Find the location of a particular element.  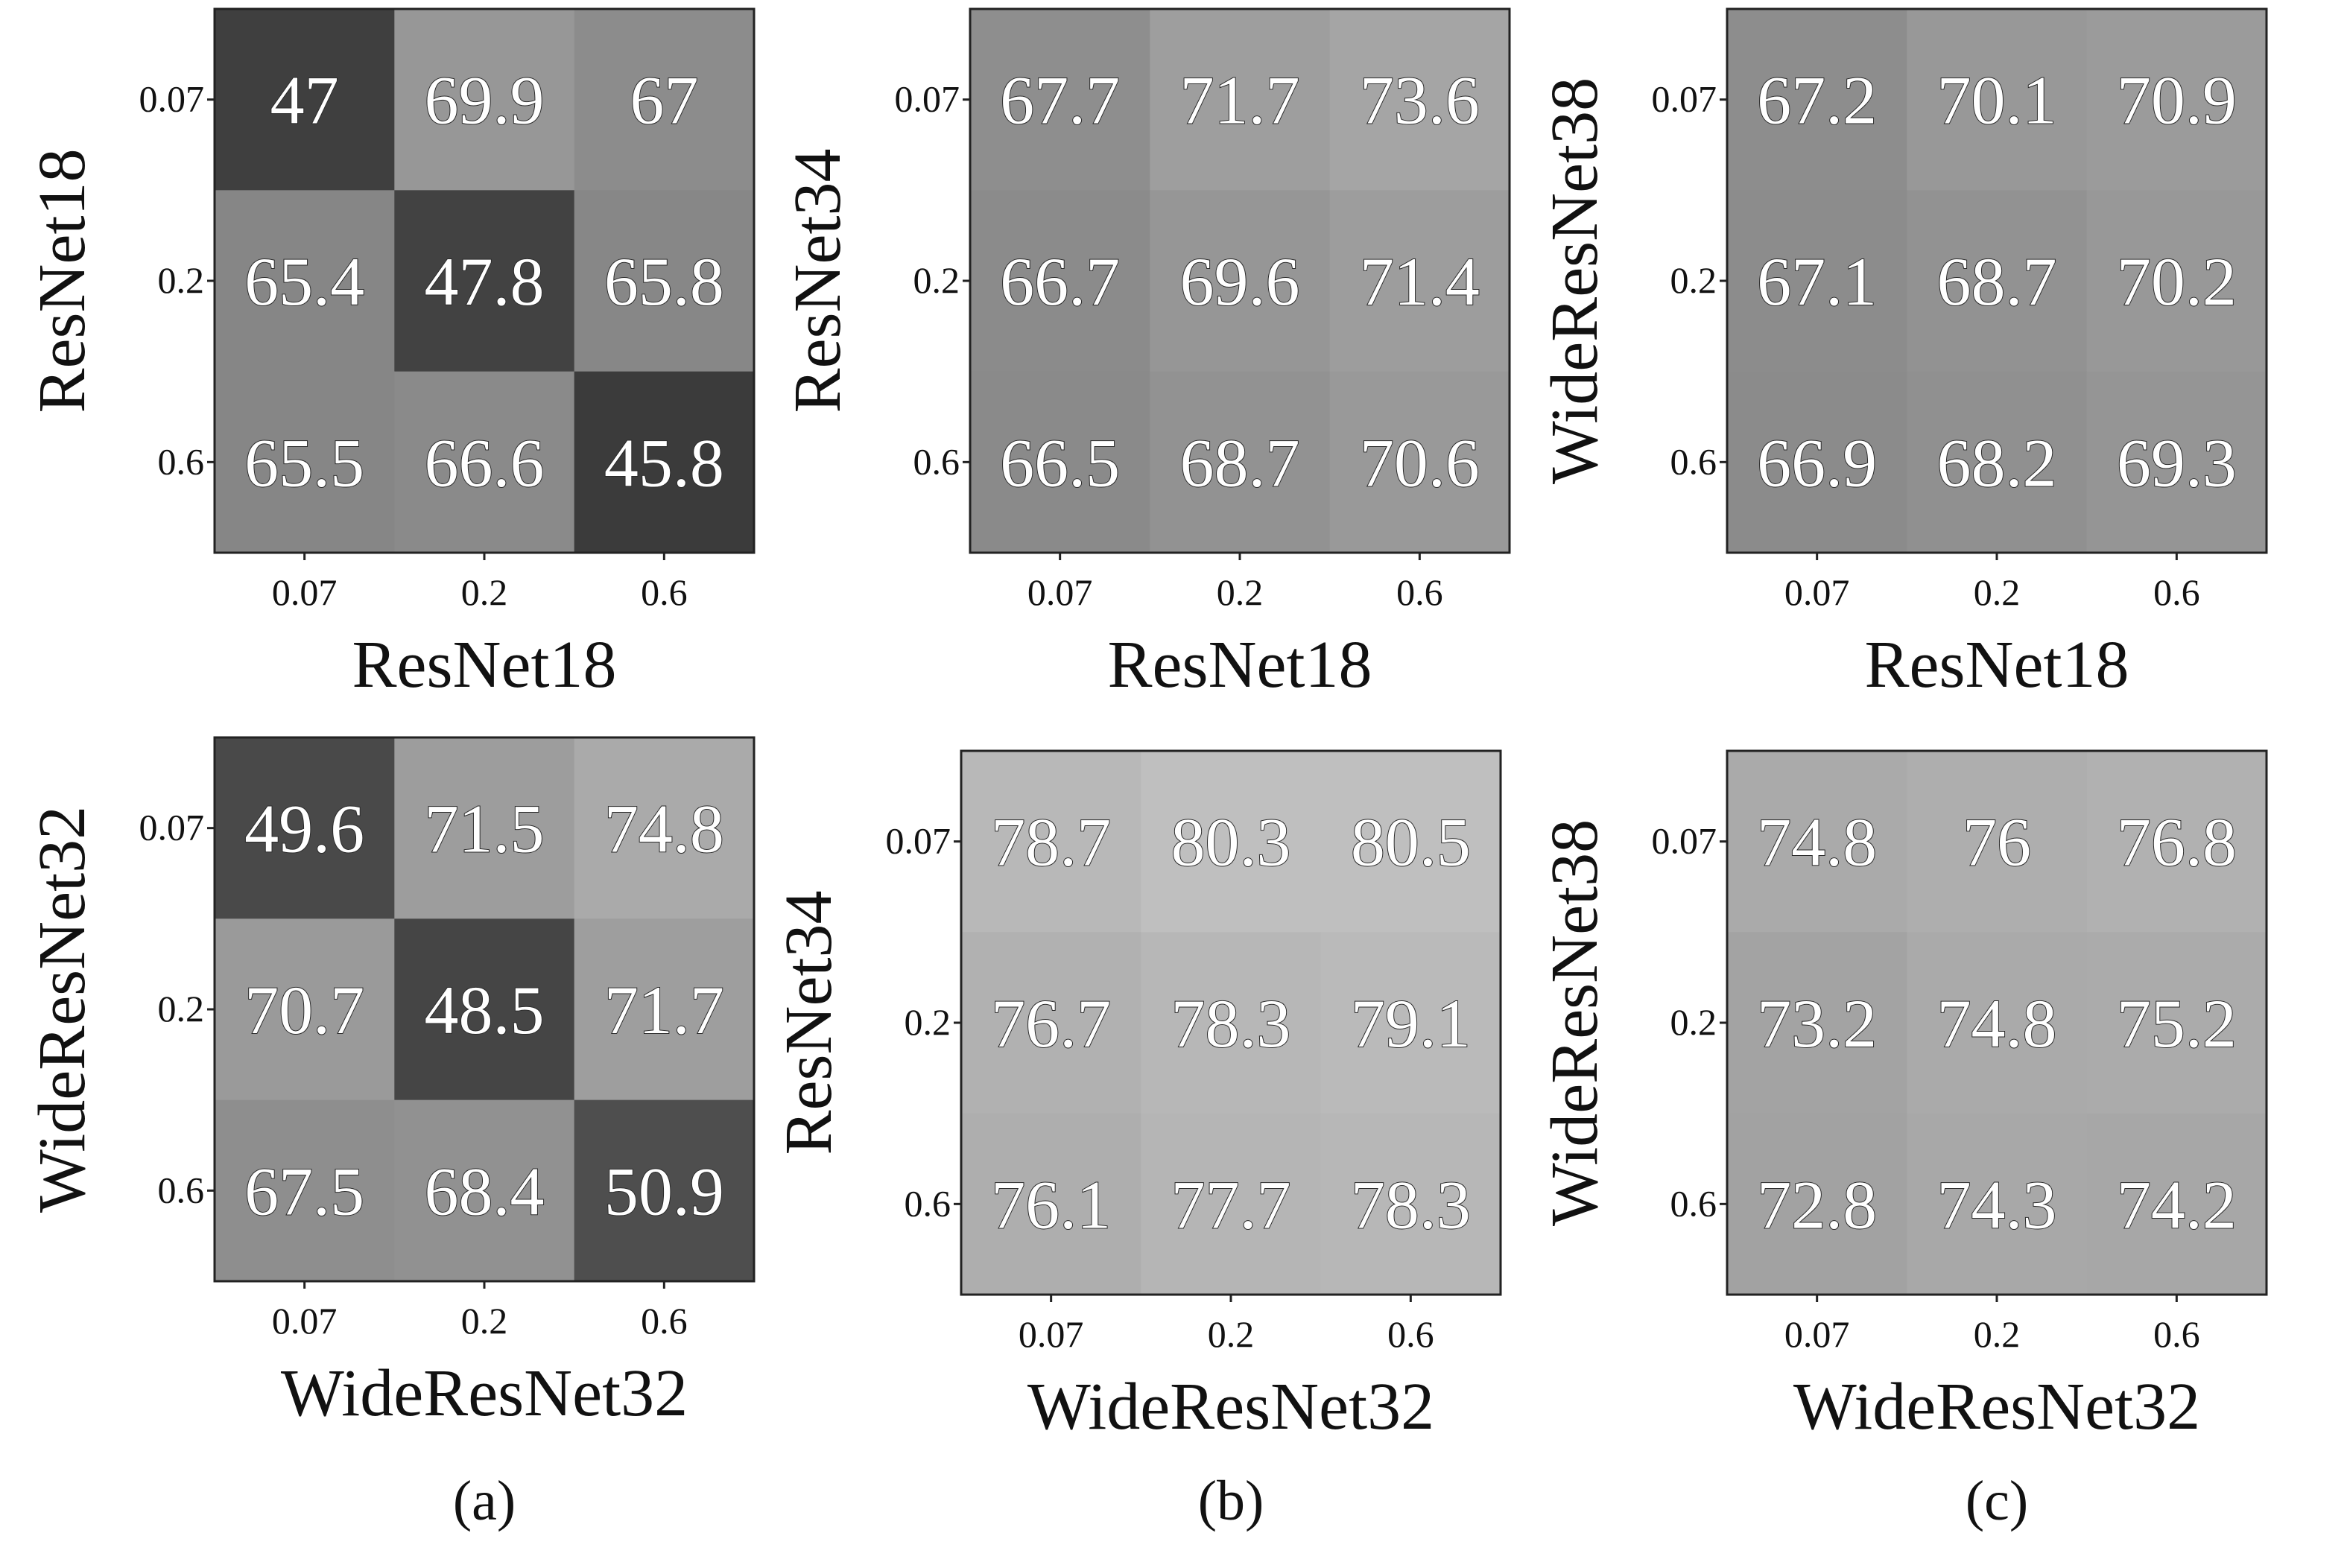

cell-value-label: 47 is located at coordinates (304, 101).